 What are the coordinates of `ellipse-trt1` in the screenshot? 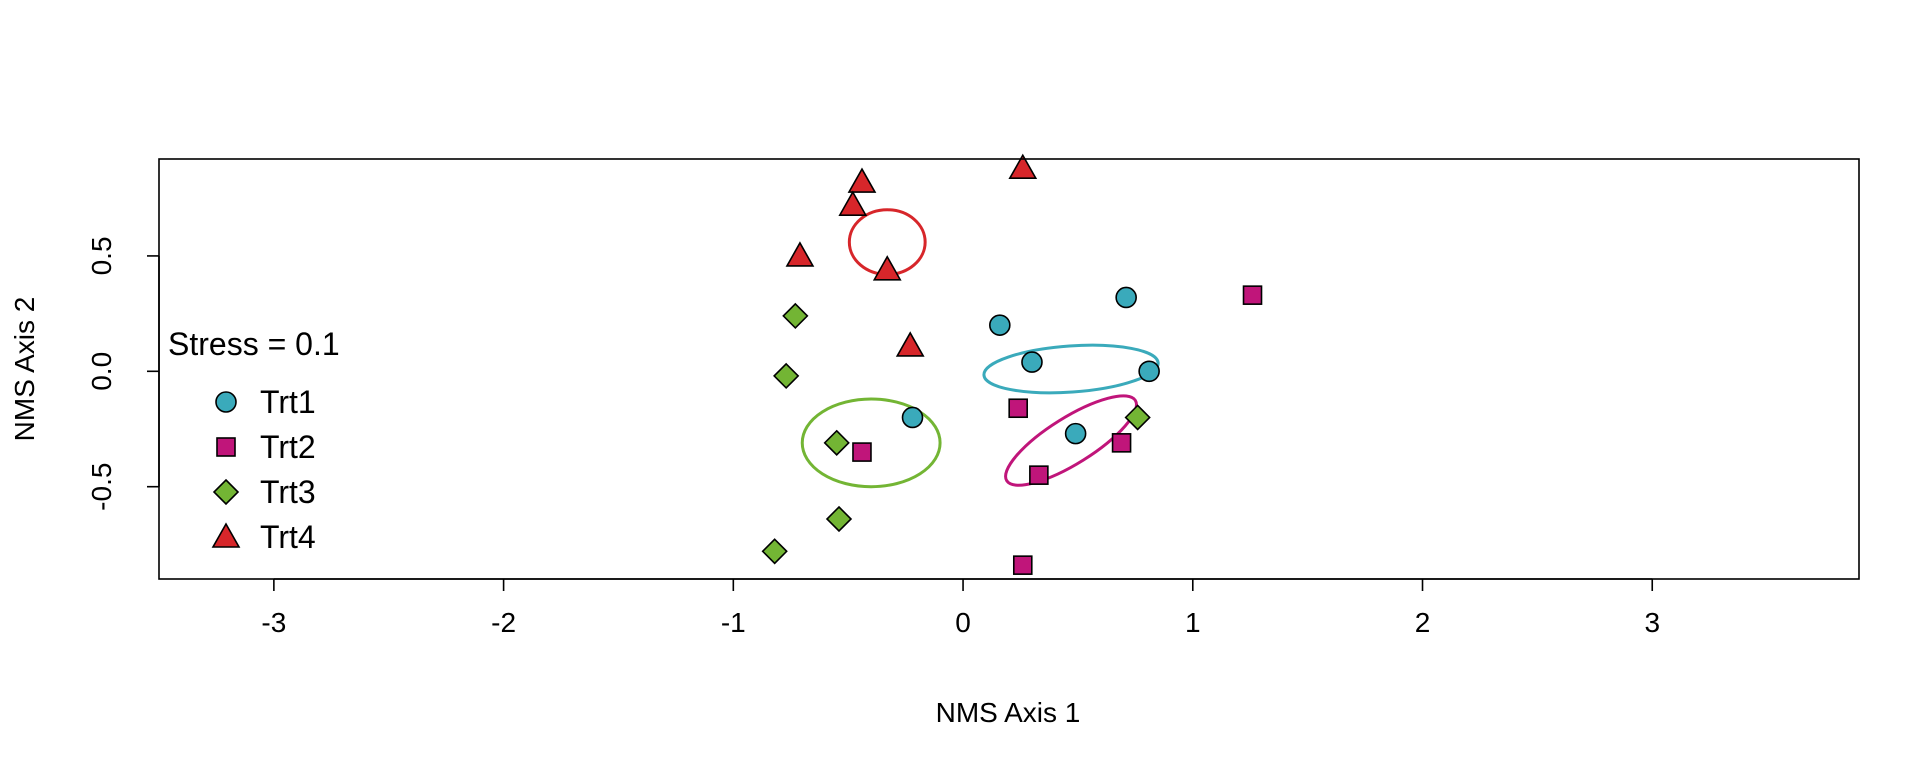 It's located at (1071, 369).